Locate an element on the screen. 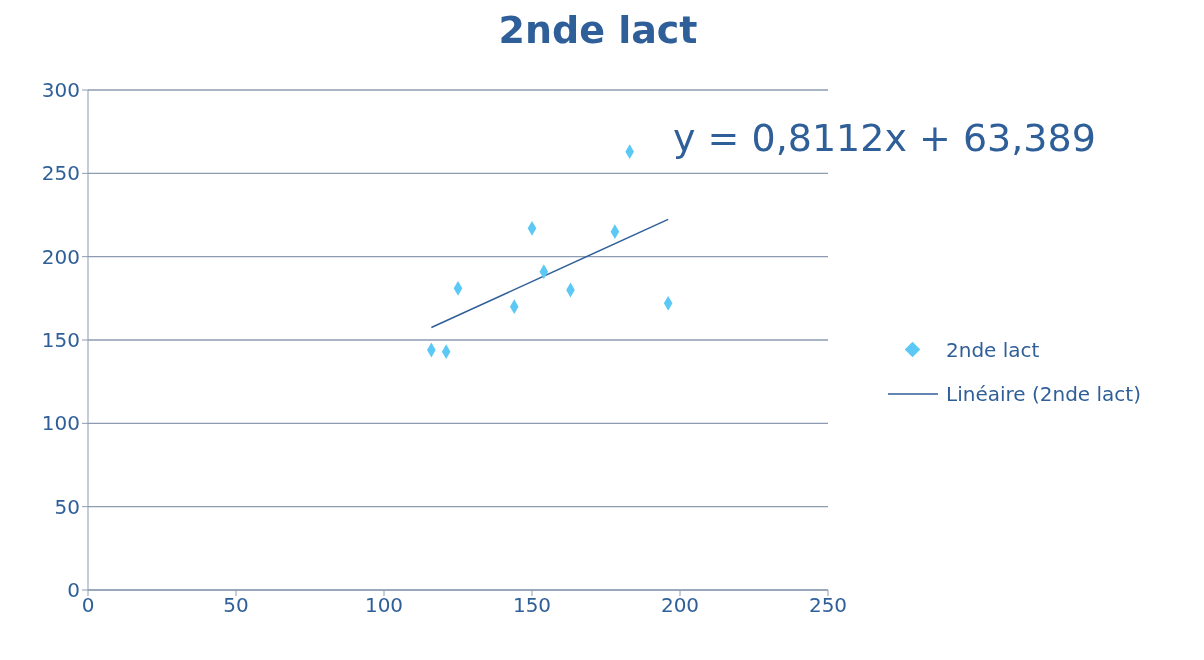 This screenshot has width=1204, height=660. legend-label: 2nde lact is located at coordinates (993, 350).